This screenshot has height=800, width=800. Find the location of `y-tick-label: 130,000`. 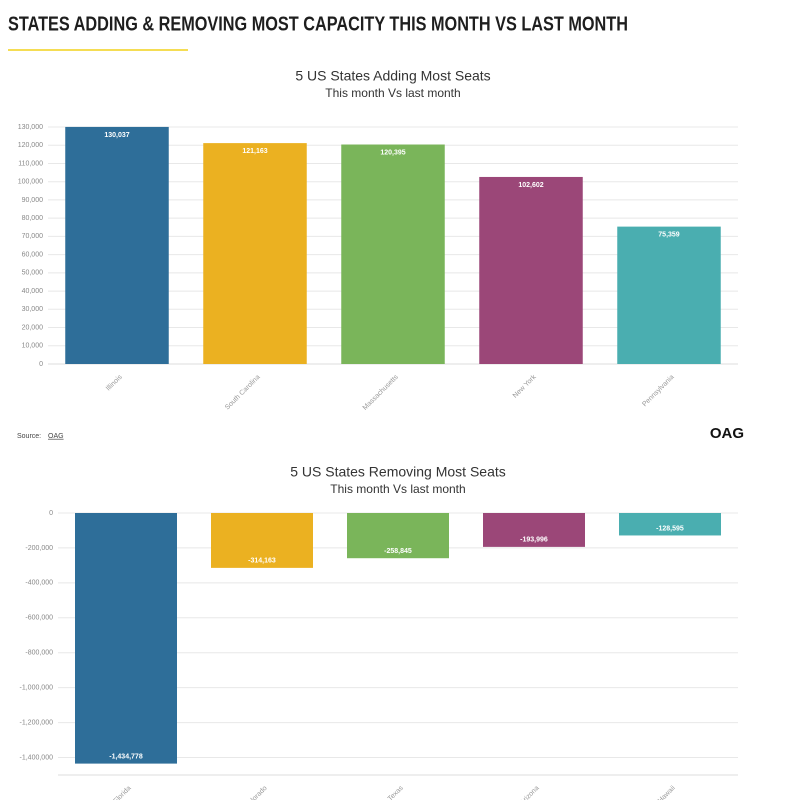

y-tick-label: 130,000 is located at coordinates (30, 127).